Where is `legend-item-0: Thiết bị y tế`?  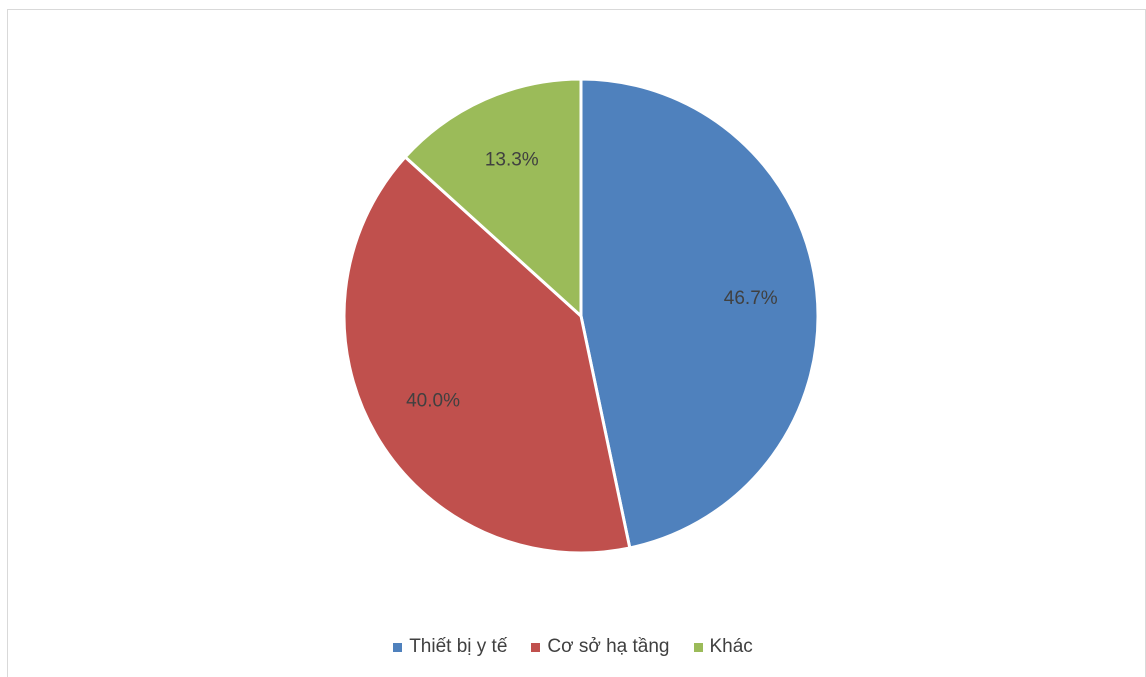 legend-item-0: Thiết bị y tế is located at coordinates (450, 647).